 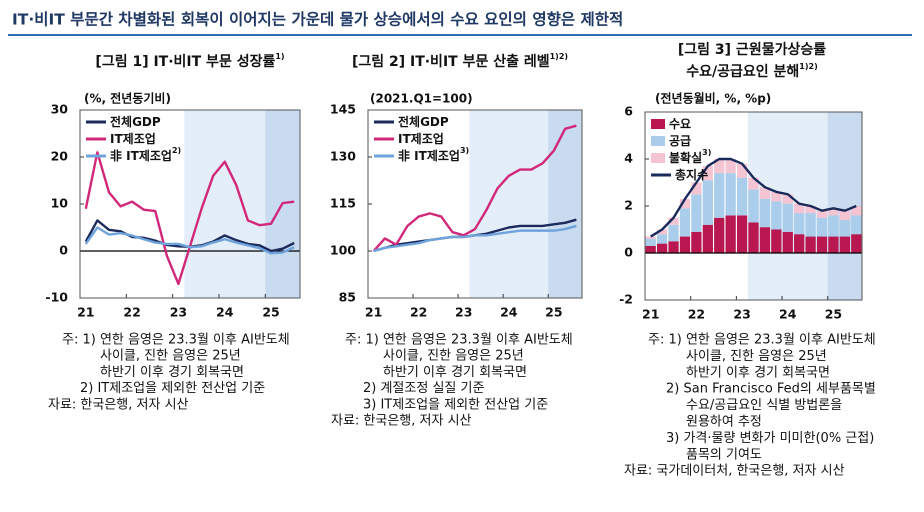 I want to click on chart-title: 수요/공급요인 분해1)2), so click(x=751, y=71).